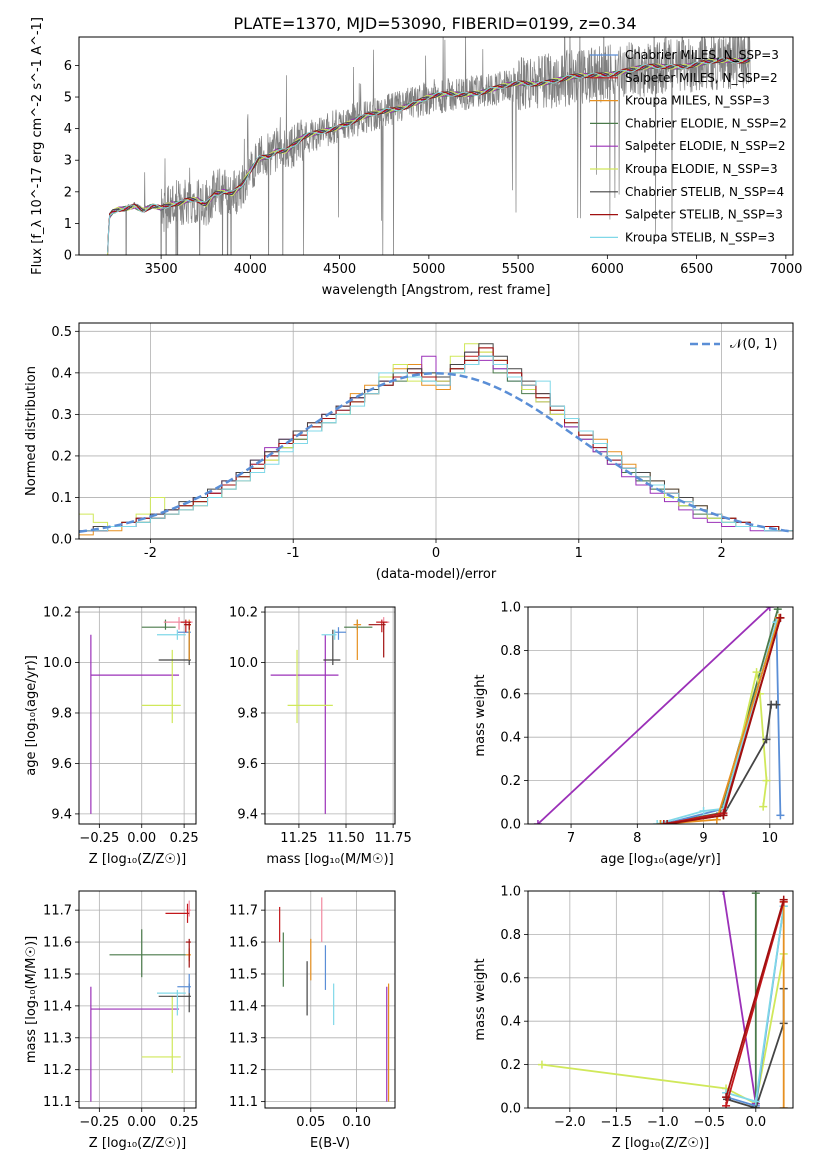  I want to click on y-tick-label: 2, so click(68, 192).